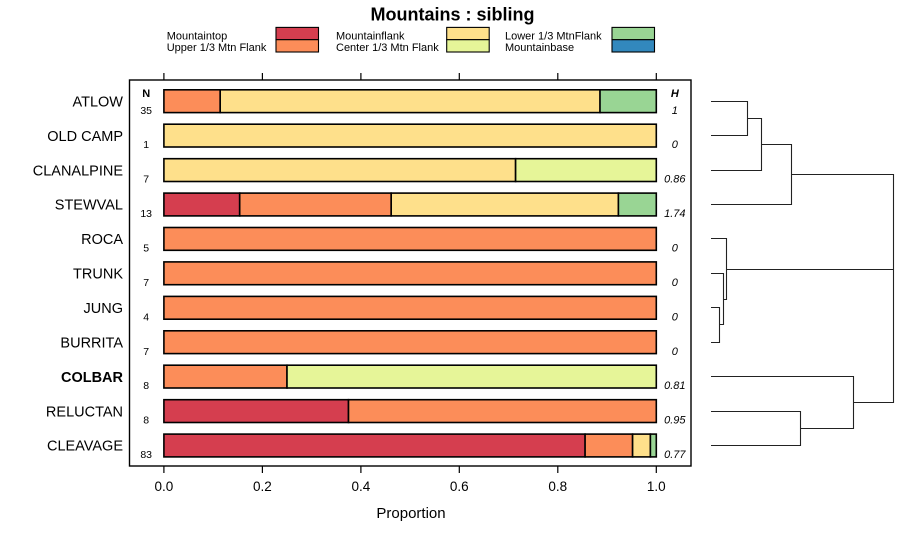 This screenshot has height=540, width=900. Describe the element at coordinates (453, 14) in the screenshot. I see `svg-text: Mountains : sibling` at that location.